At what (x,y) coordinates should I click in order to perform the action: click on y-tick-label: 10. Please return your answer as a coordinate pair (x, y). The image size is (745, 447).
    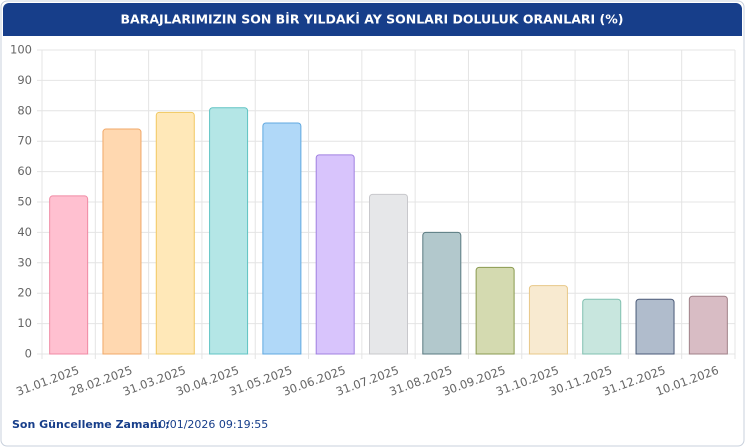
    Looking at the image, I should click on (24, 323).